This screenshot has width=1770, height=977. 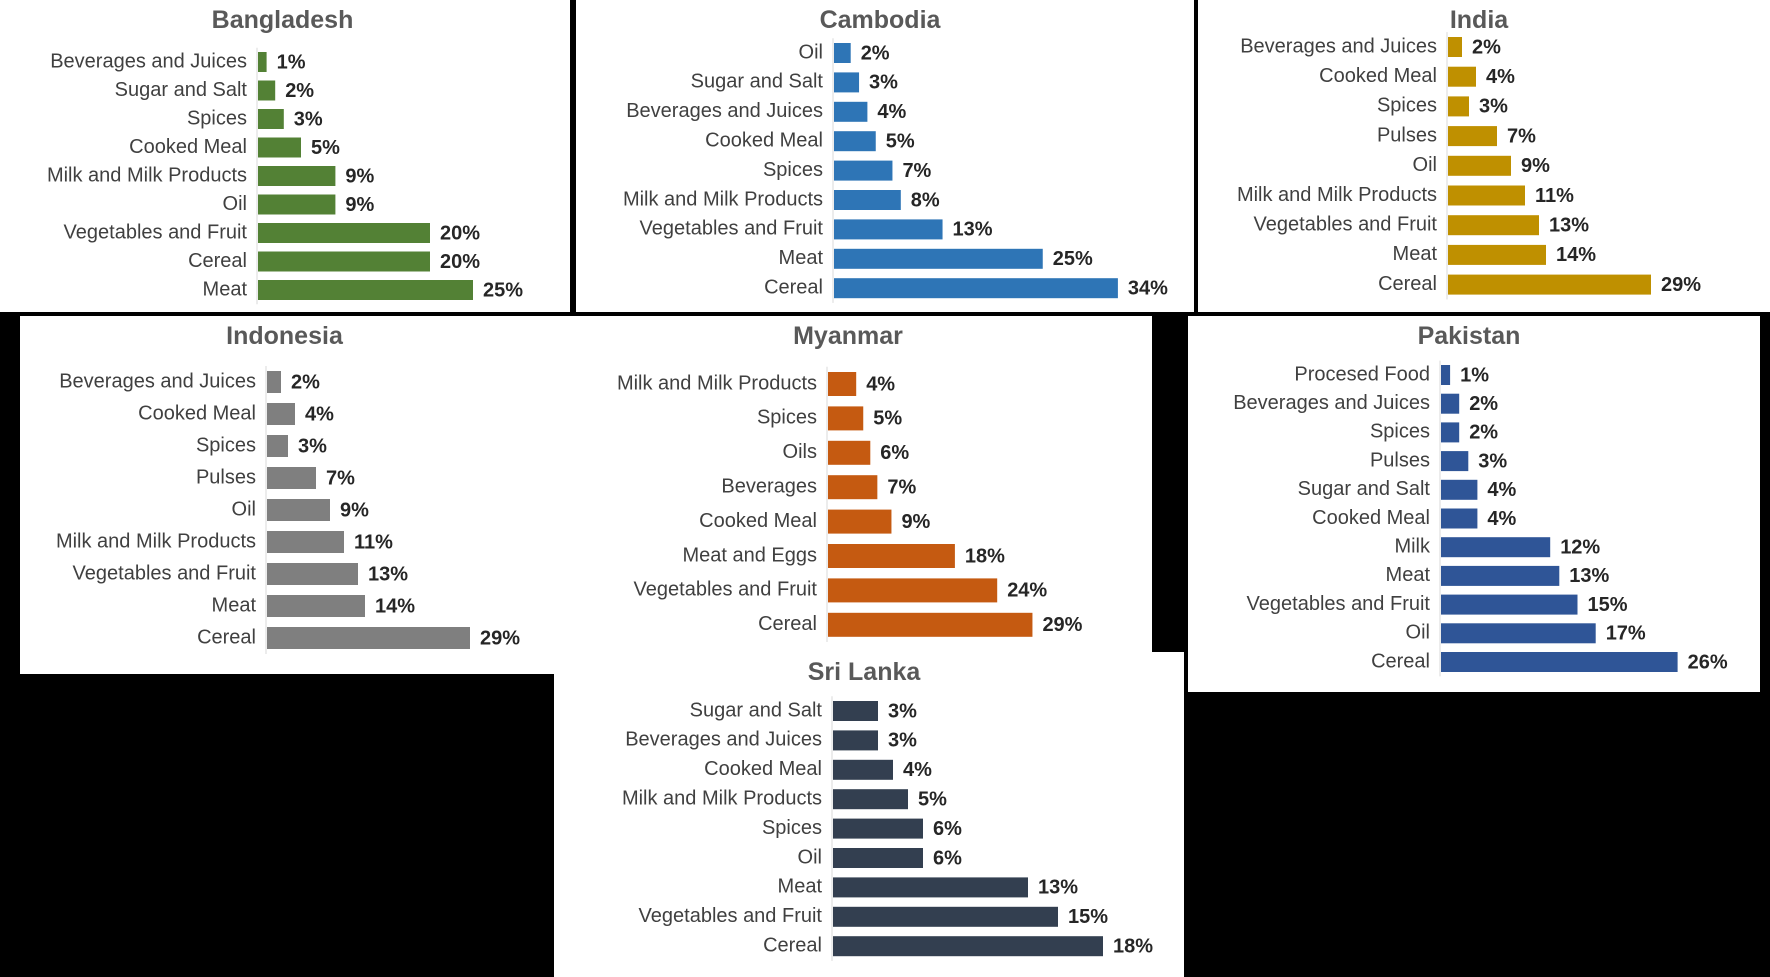 I want to click on chart-title-bangladesh: Bangladesh, so click(x=282, y=20).